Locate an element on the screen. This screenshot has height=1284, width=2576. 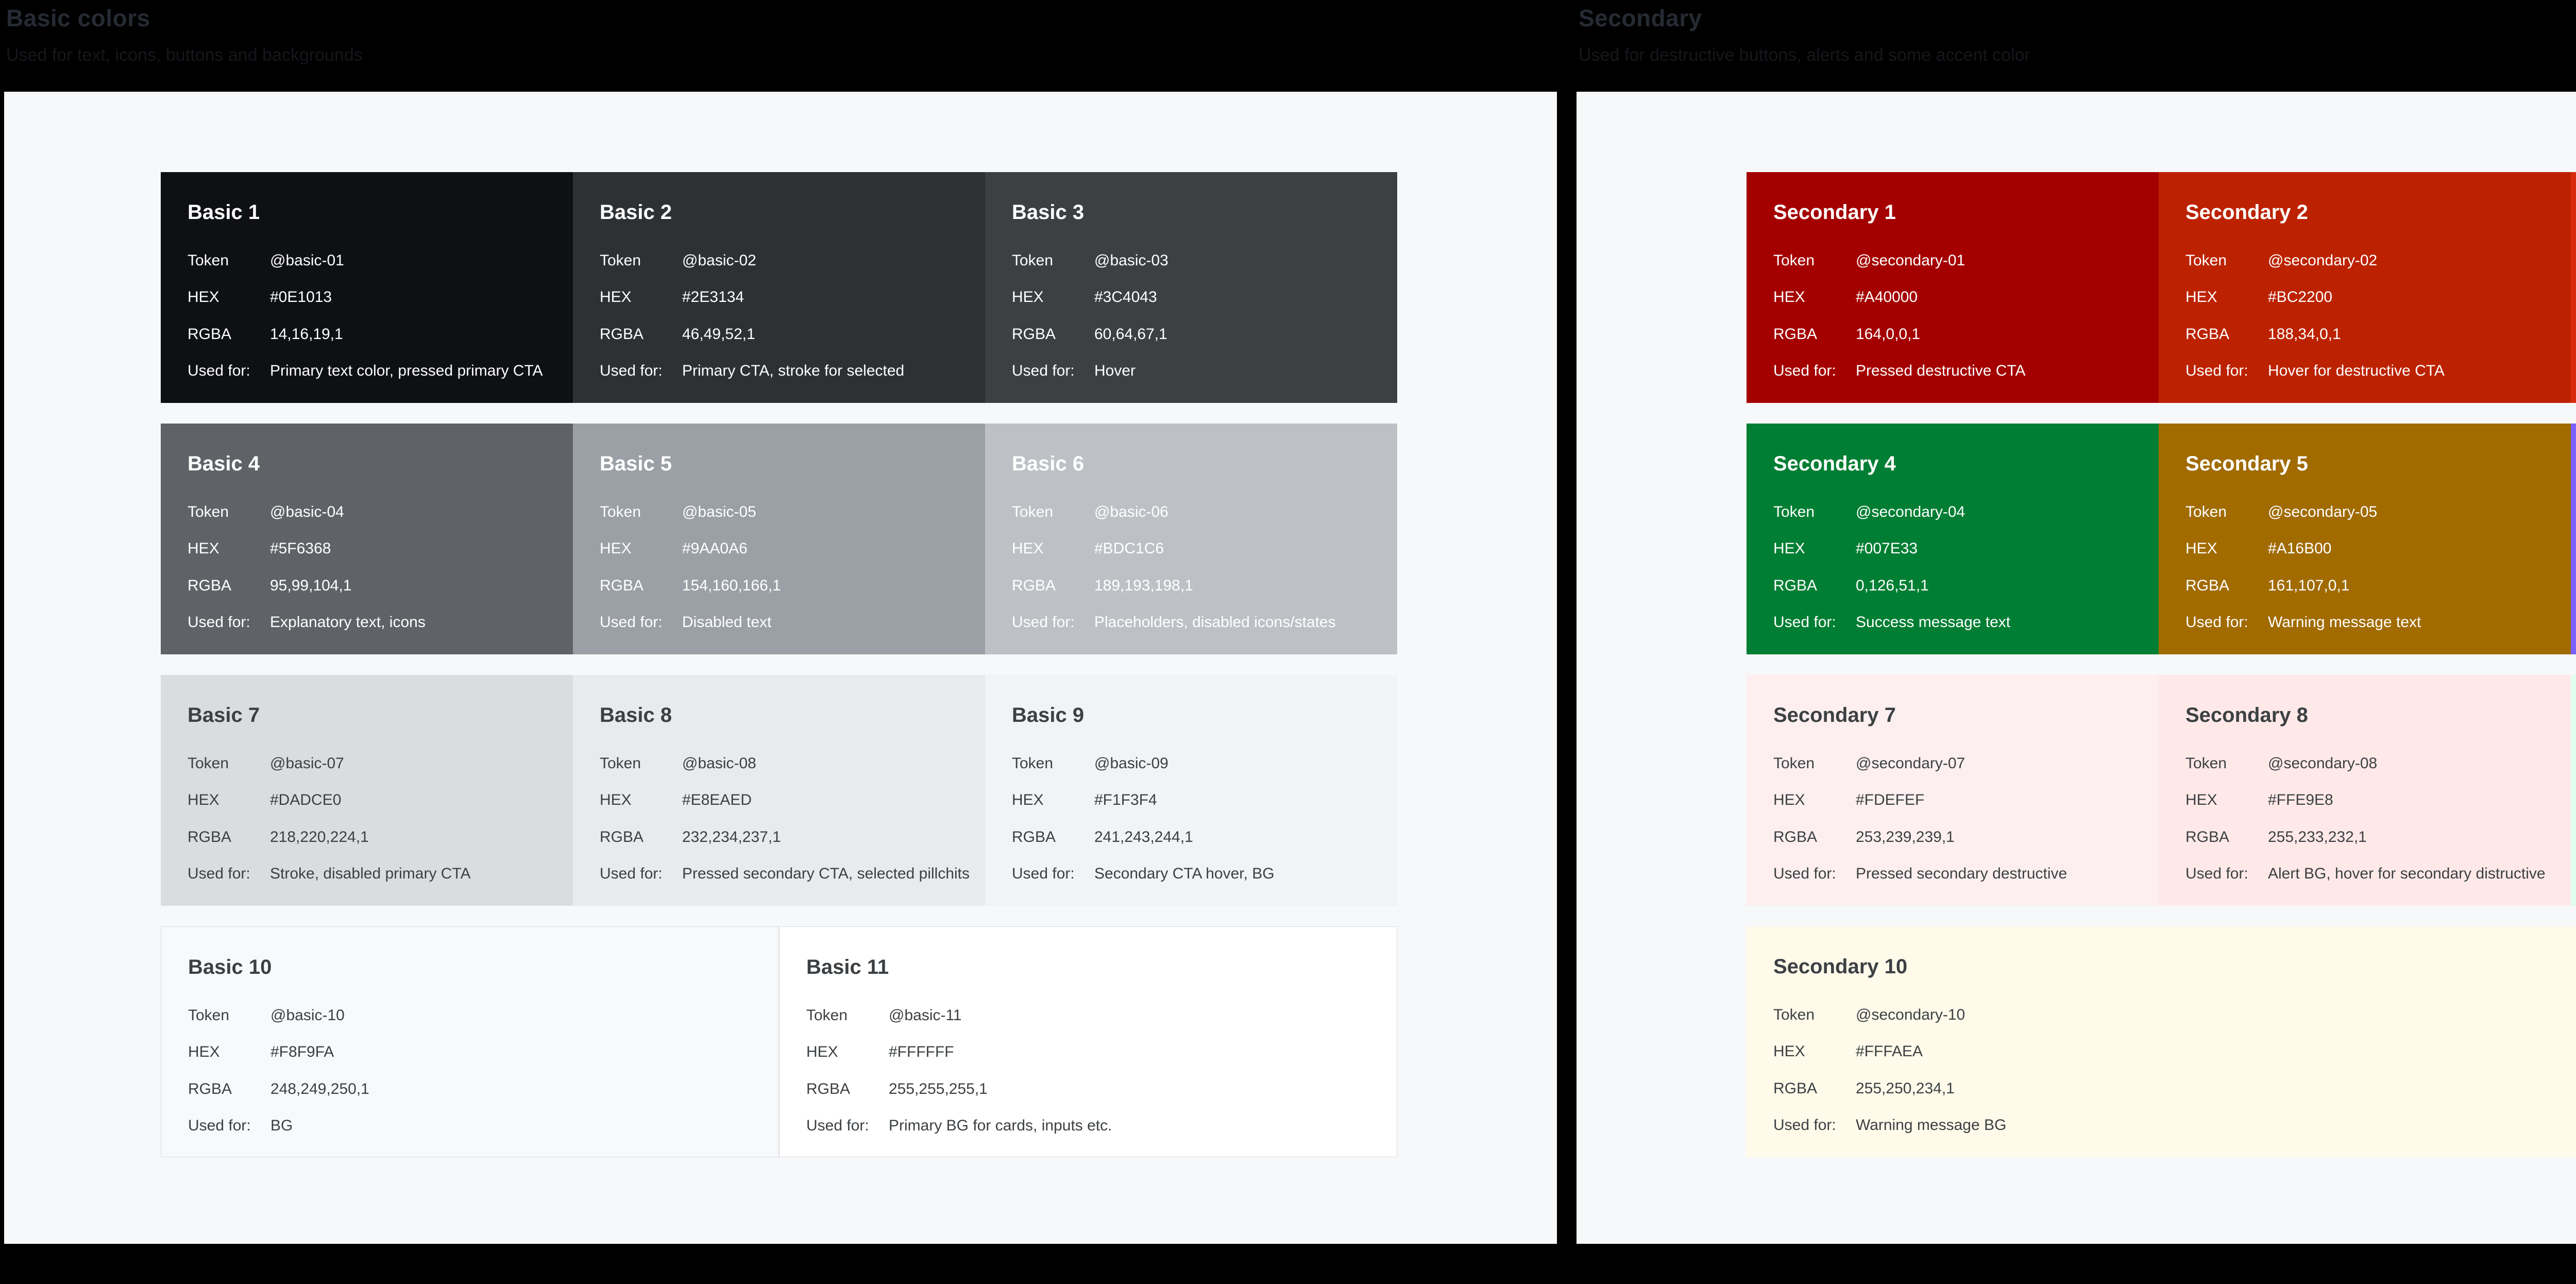
rgba-value: 255,255,255,1 is located at coordinates (938, 1088).